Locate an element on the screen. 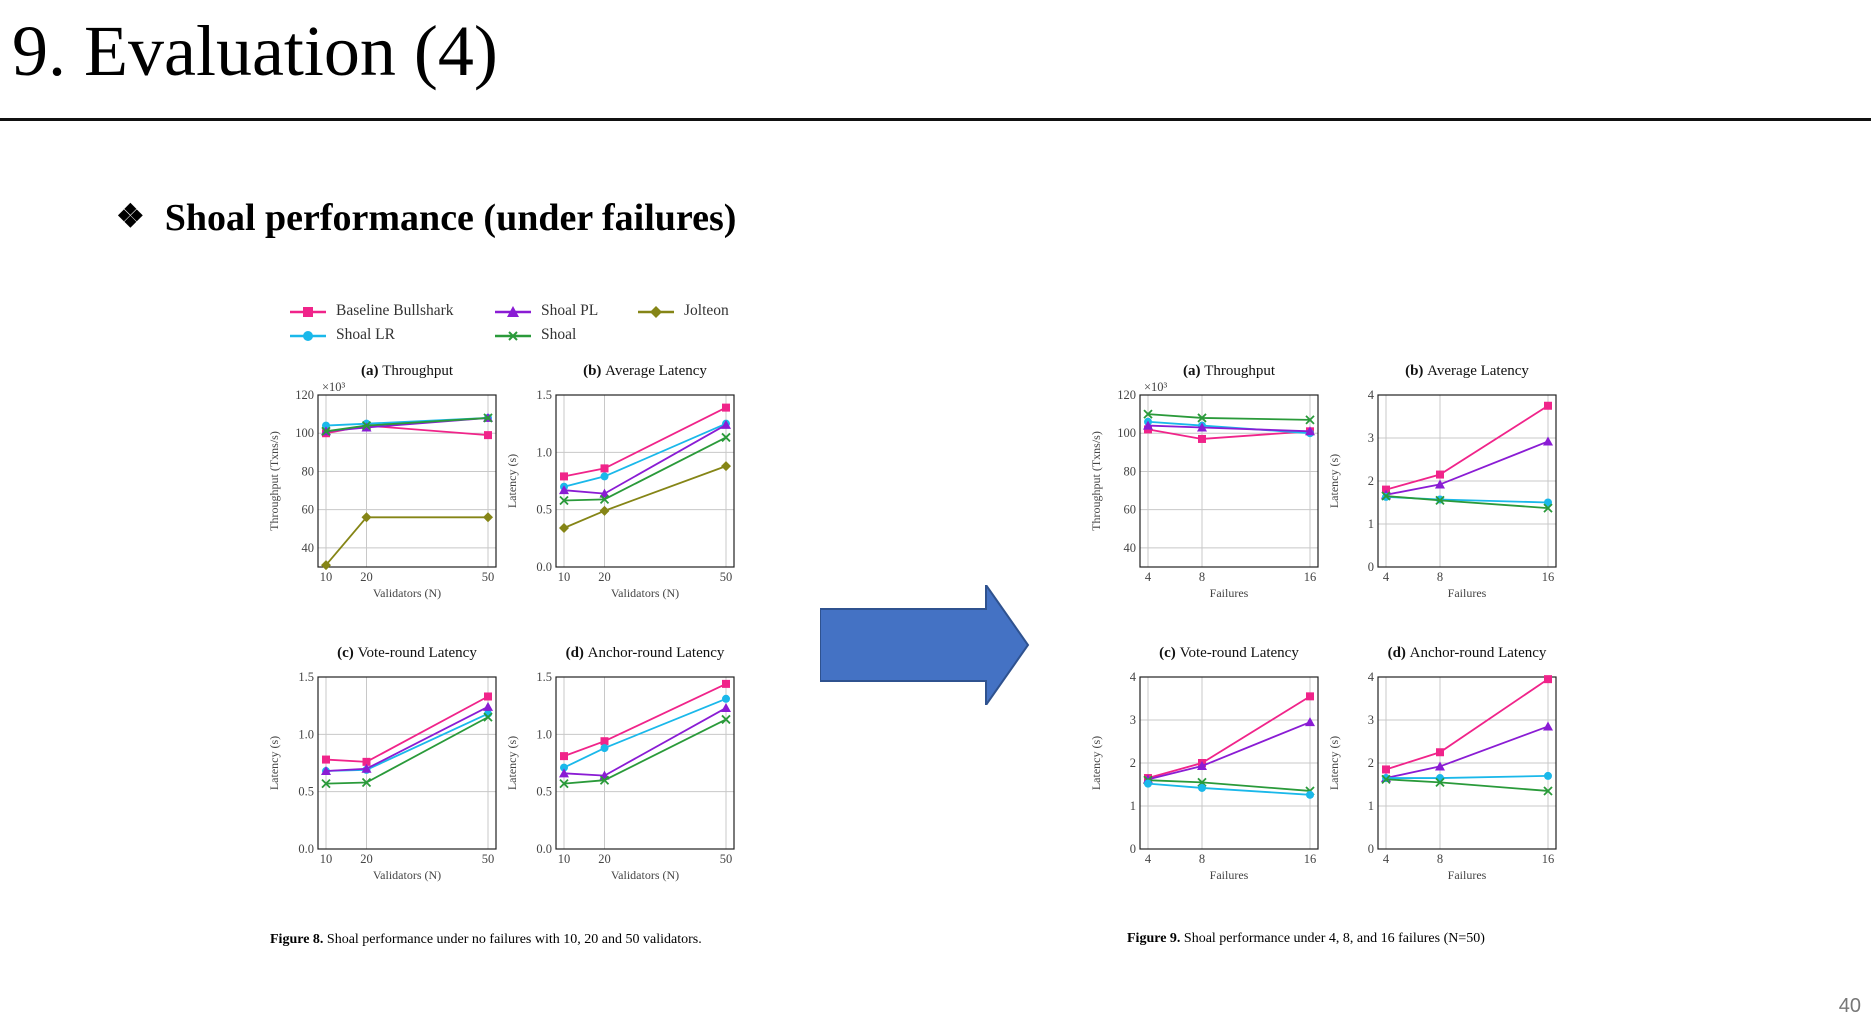  x-tick-label: 16 is located at coordinates (1548, 577).